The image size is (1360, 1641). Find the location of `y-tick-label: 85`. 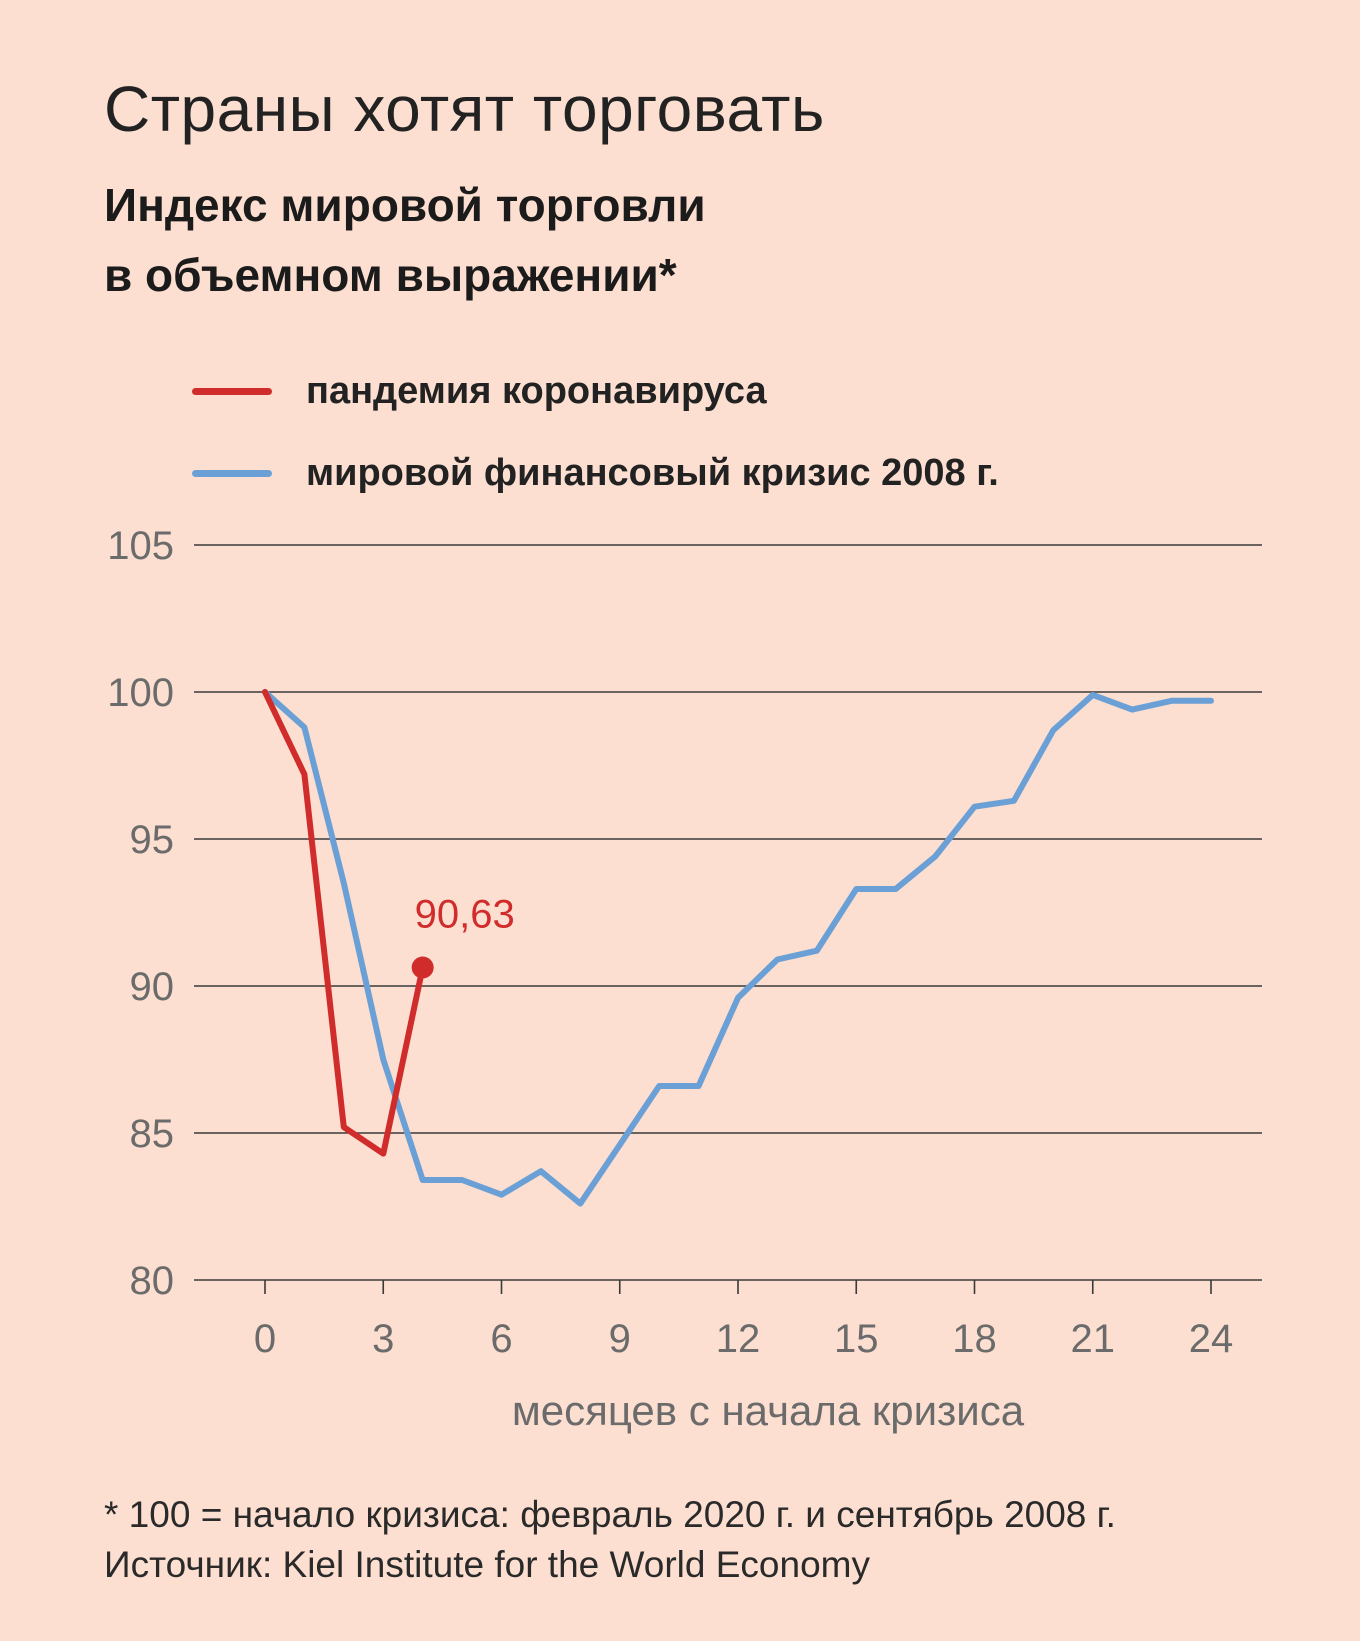

y-tick-label: 85 is located at coordinates (152, 1134).